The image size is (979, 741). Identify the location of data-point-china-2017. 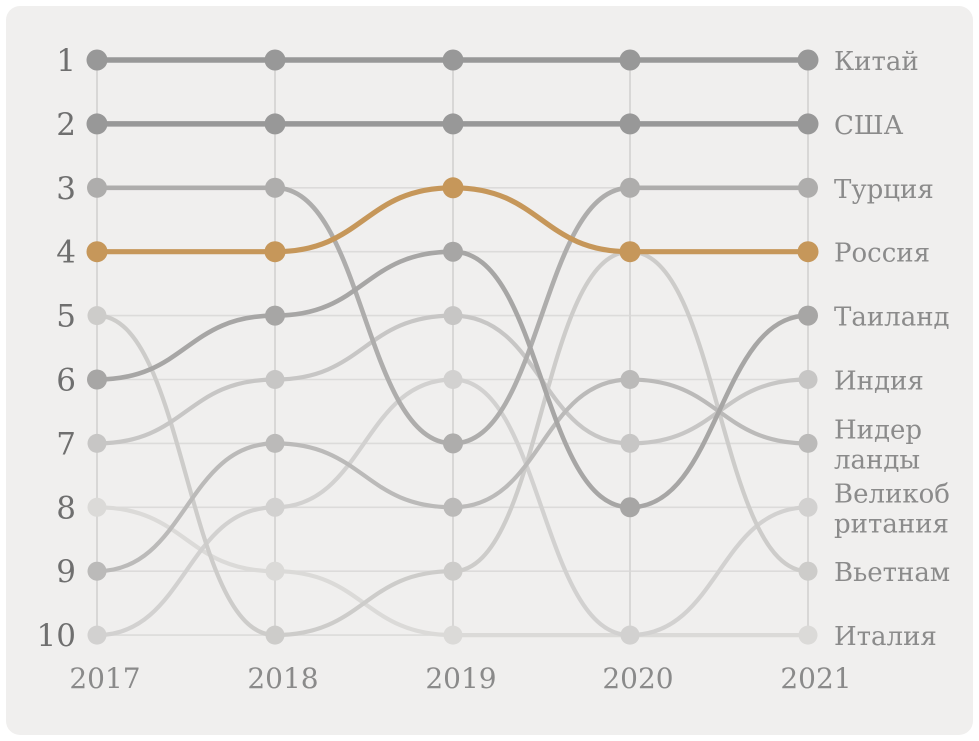
(97, 60).